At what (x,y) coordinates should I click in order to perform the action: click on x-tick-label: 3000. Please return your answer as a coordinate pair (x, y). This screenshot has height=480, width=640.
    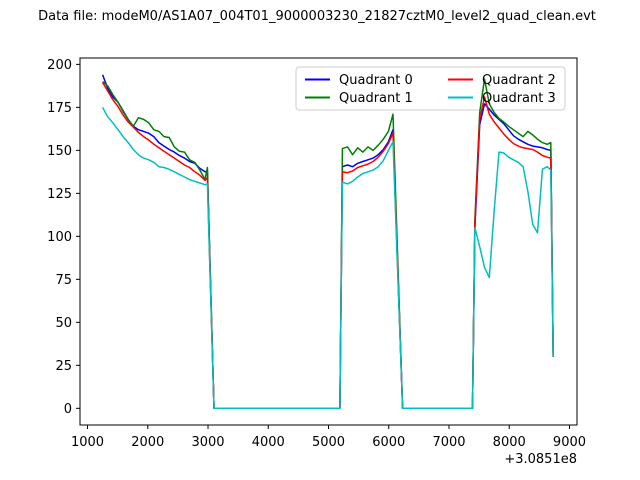
    Looking at the image, I should click on (207, 442).